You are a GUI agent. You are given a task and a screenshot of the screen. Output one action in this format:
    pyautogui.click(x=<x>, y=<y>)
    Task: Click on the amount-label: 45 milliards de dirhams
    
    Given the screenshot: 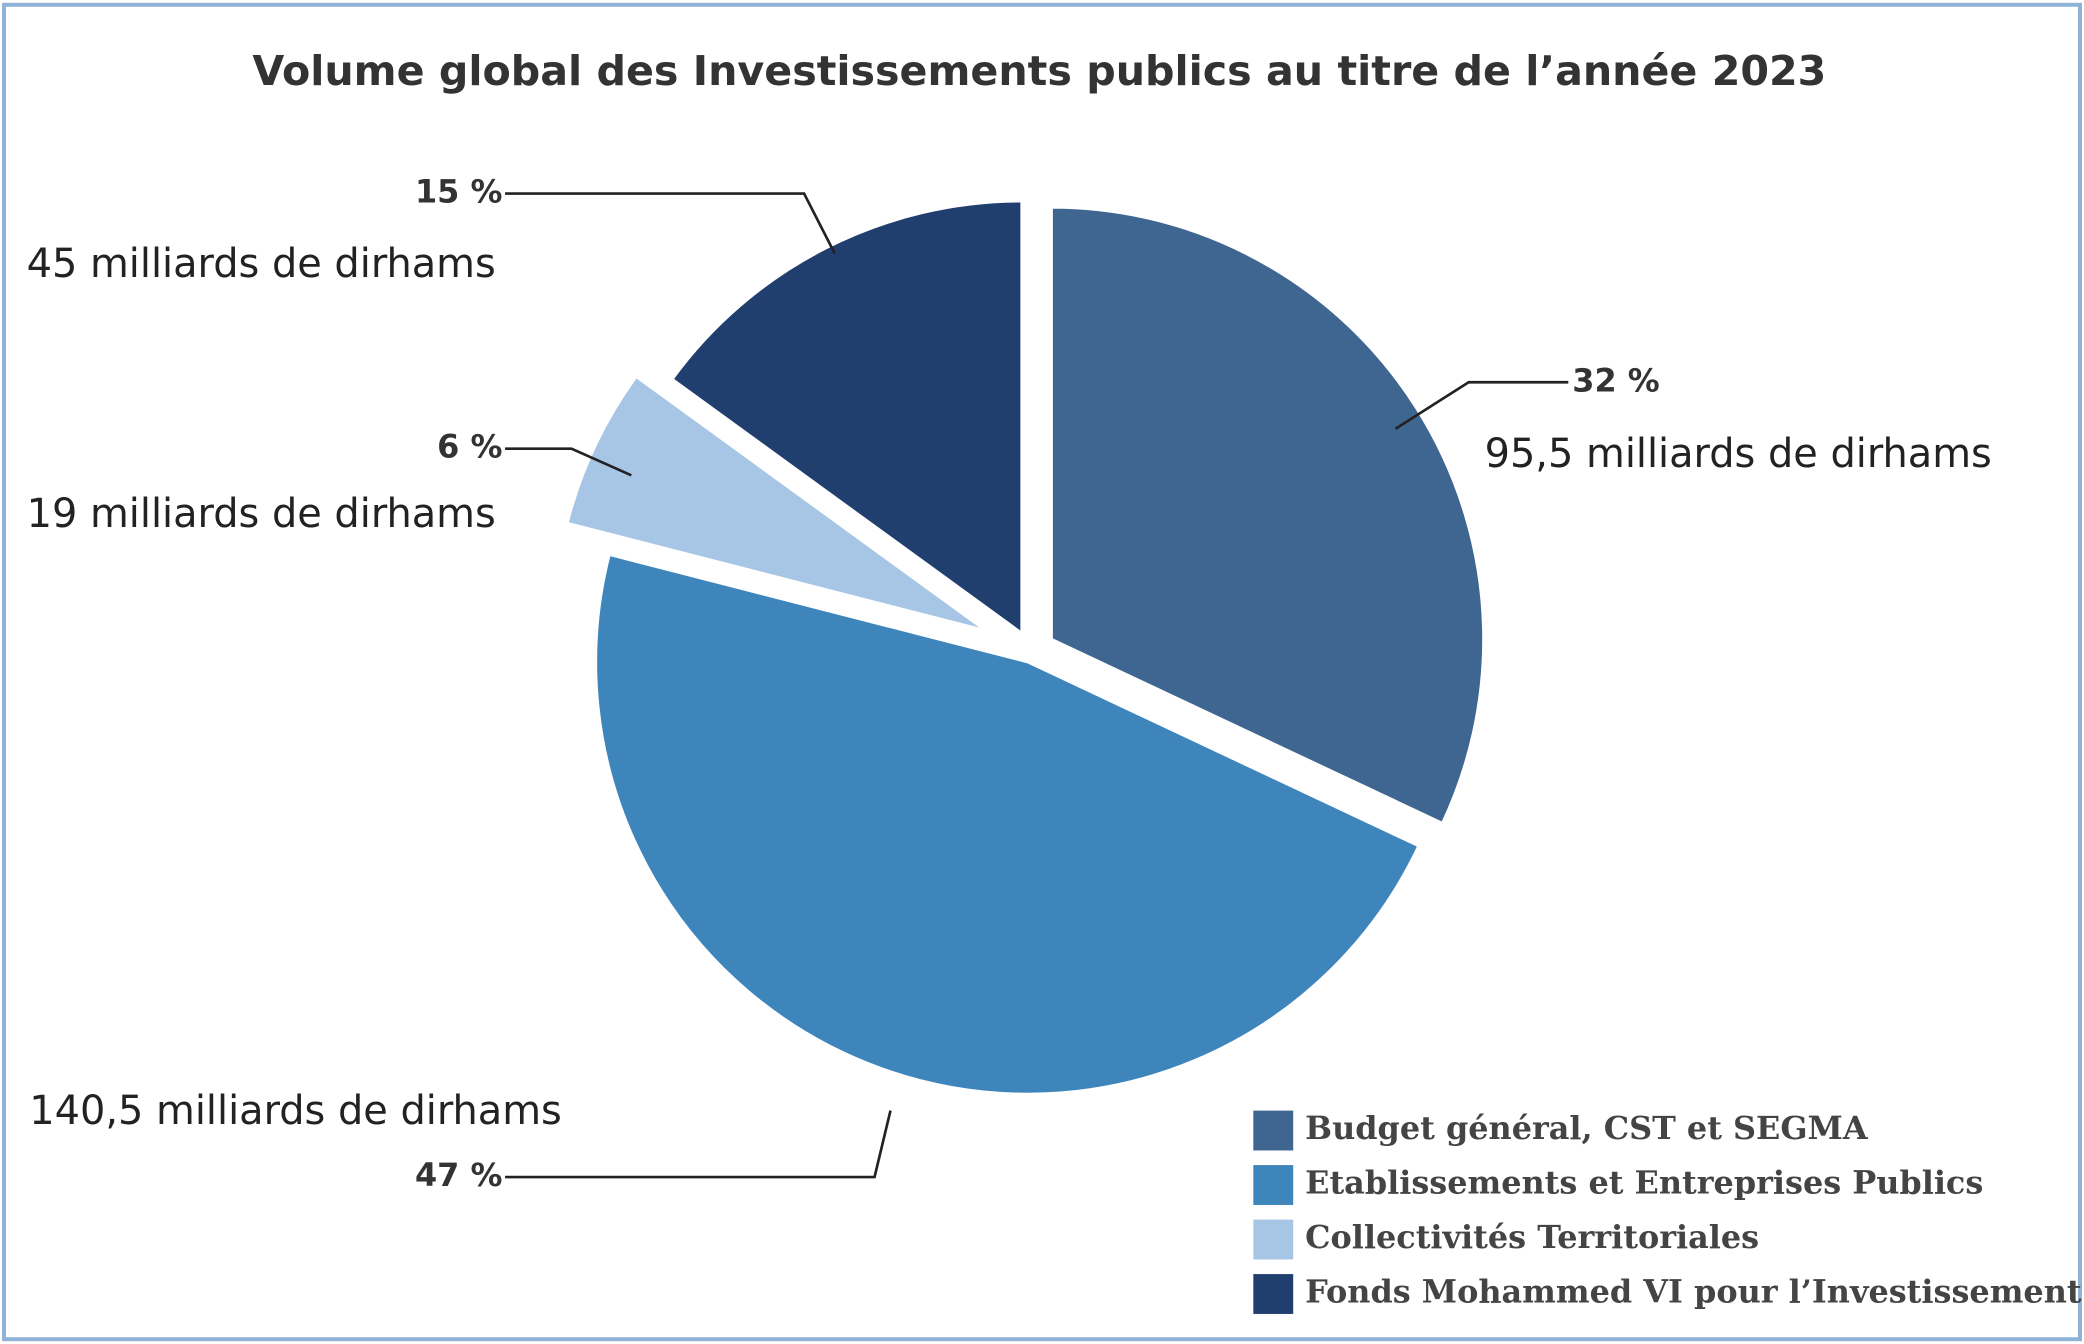 What is the action you would take?
    pyautogui.click(x=261, y=264)
    